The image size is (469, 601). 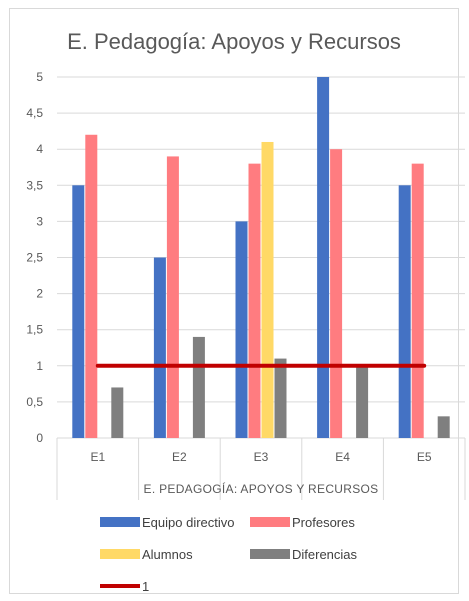 What do you see at coordinates (34, 113) in the screenshot?
I see `y-tick-label: 4,5` at bounding box center [34, 113].